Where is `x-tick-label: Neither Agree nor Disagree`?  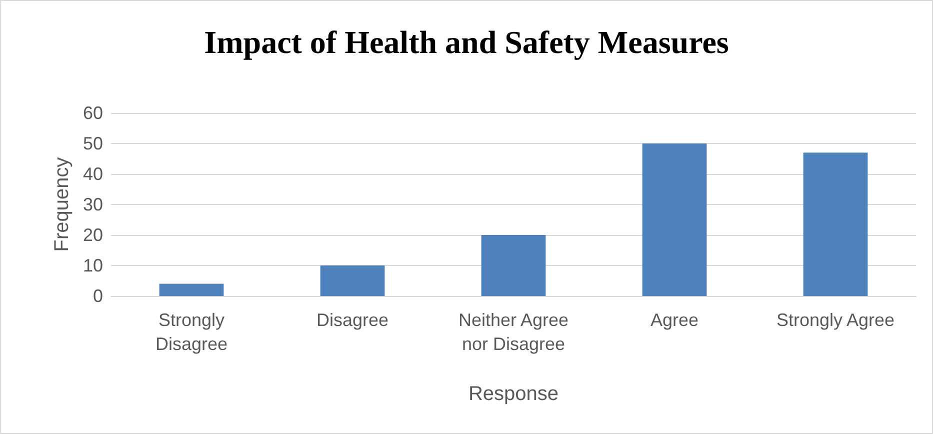
x-tick-label: Neither Agree nor Disagree is located at coordinates (513, 332).